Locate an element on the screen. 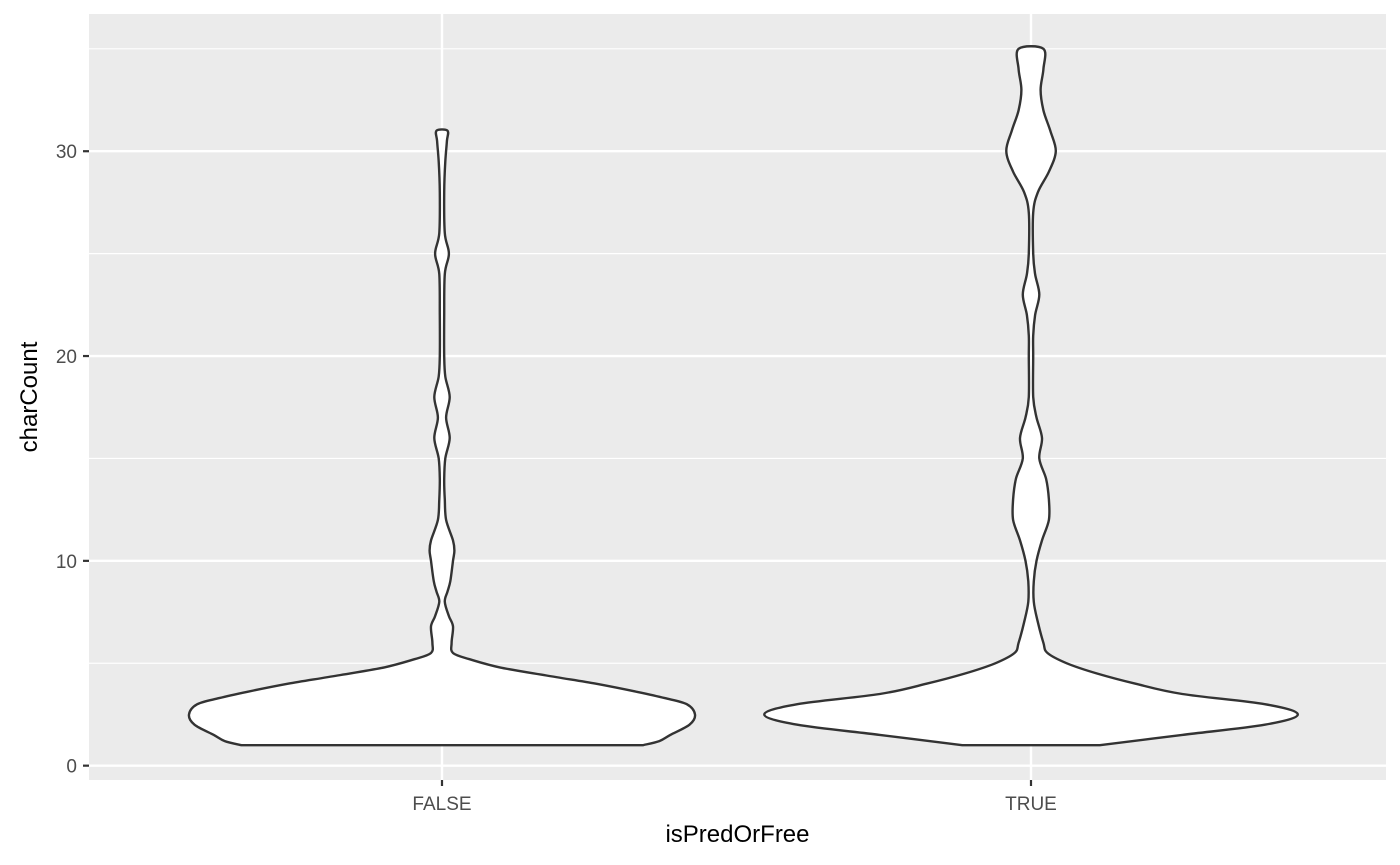 This screenshot has width=1400, height=865. y-tick-label: 0 is located at coordinates (71, 767).